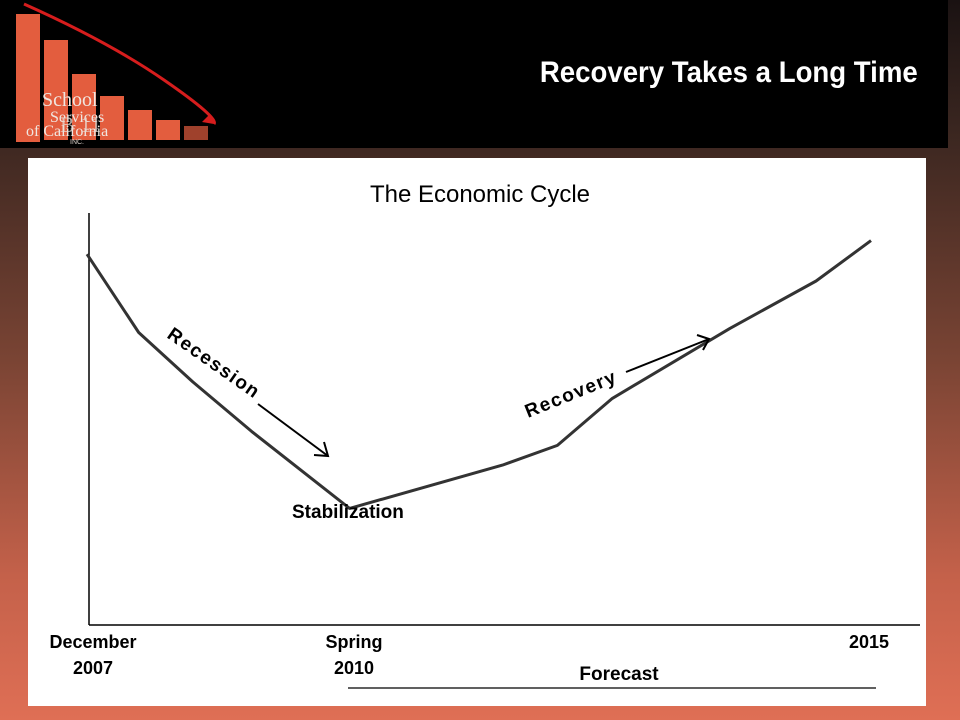 The width and height of the screenshot is (960, 720). I want to click on x-tick-2010: 2010, so click(354, 668).